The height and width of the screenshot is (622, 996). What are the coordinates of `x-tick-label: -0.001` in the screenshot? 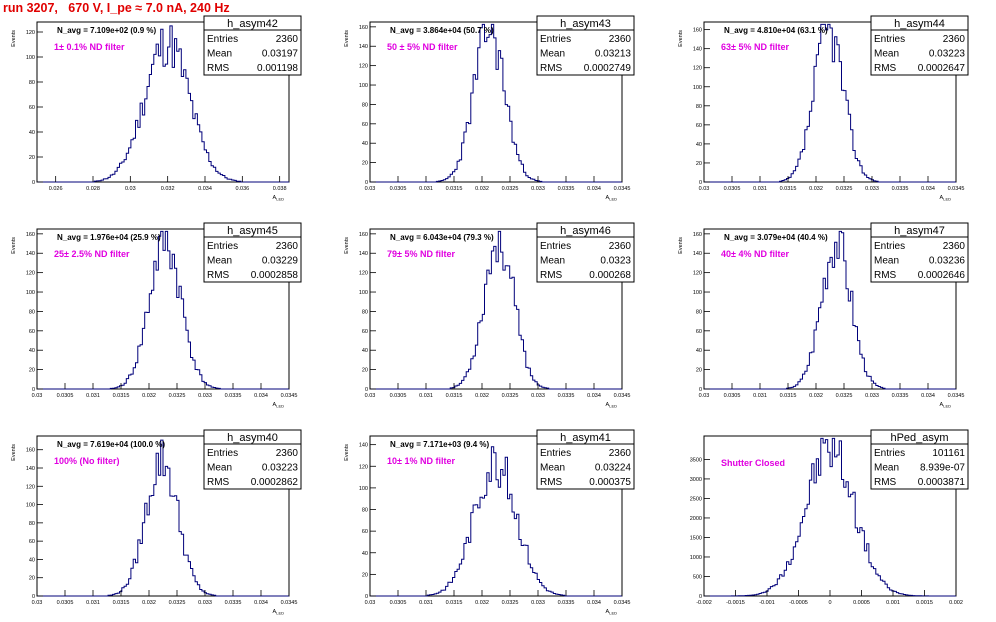 It's located at (767, 603).